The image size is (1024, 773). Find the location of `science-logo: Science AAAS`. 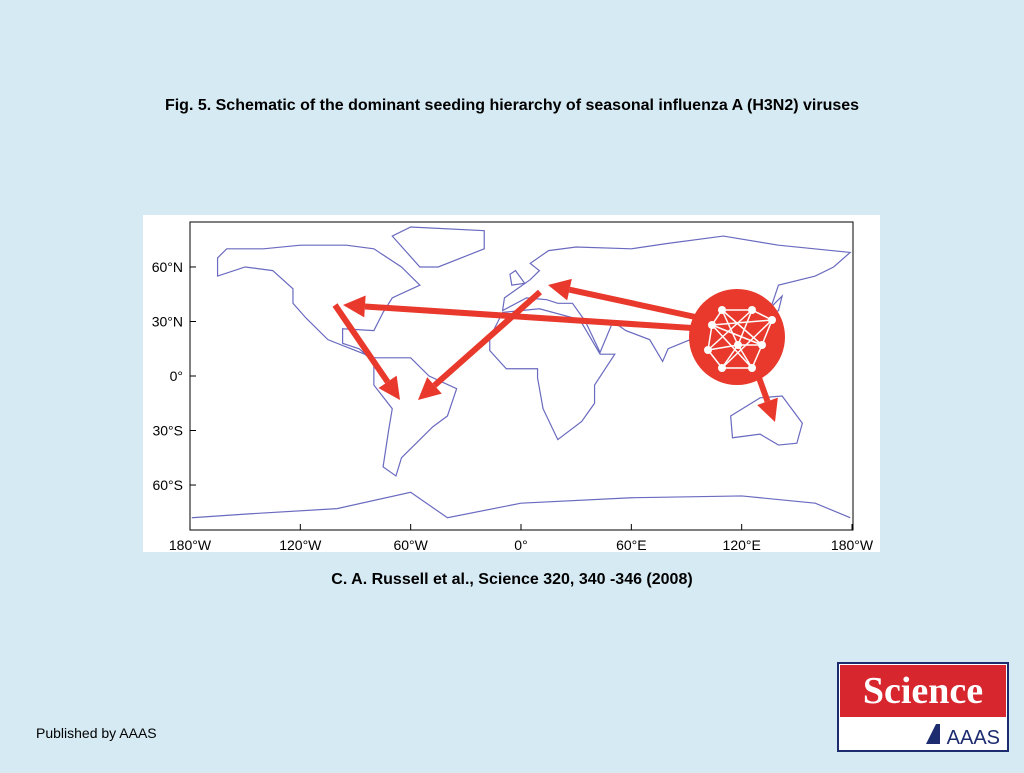

science-logo: Science AAAS is located at coordinates (923, 707).